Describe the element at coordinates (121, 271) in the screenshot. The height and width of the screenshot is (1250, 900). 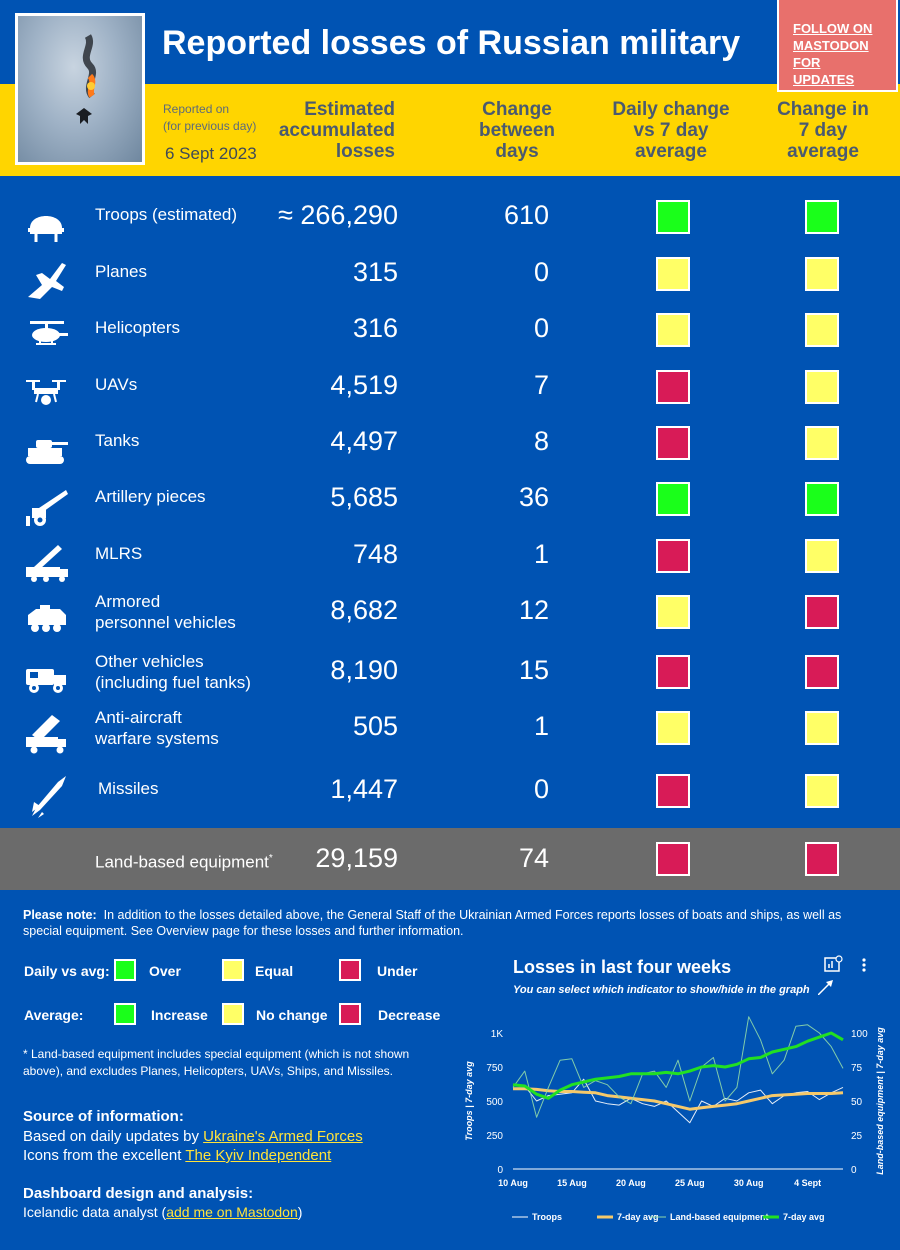
I see `row-label: Planes` at that location.